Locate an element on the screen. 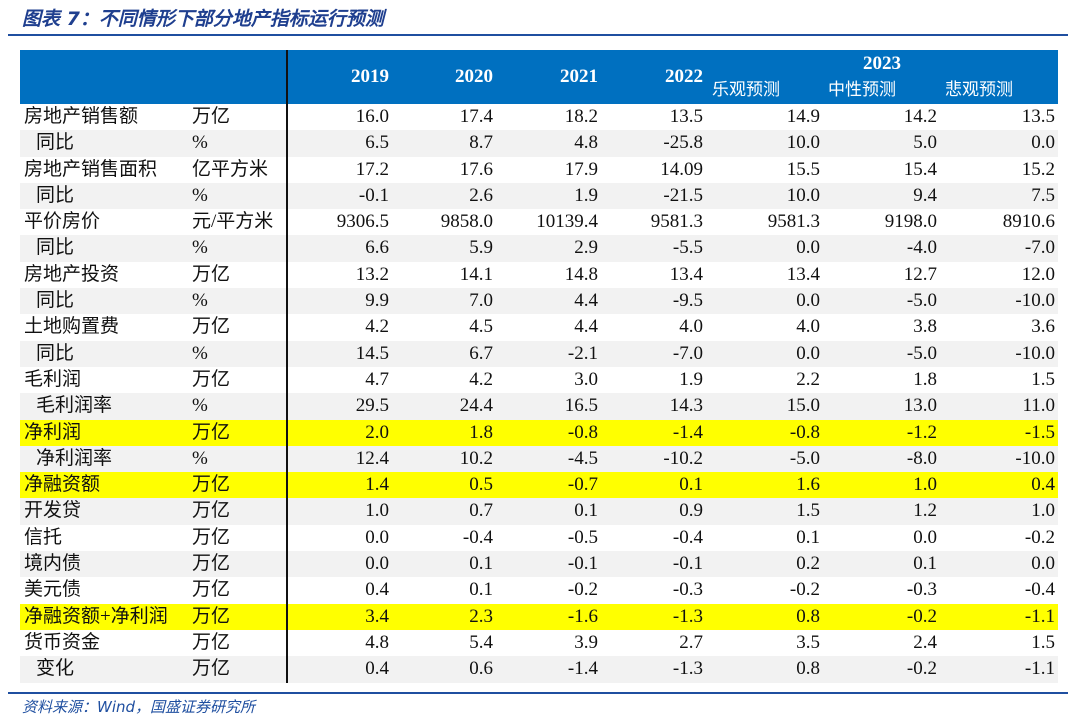 This screenshot has width=1080, height=720. cell-value: 17.2 is located at coordinates (372, 169).